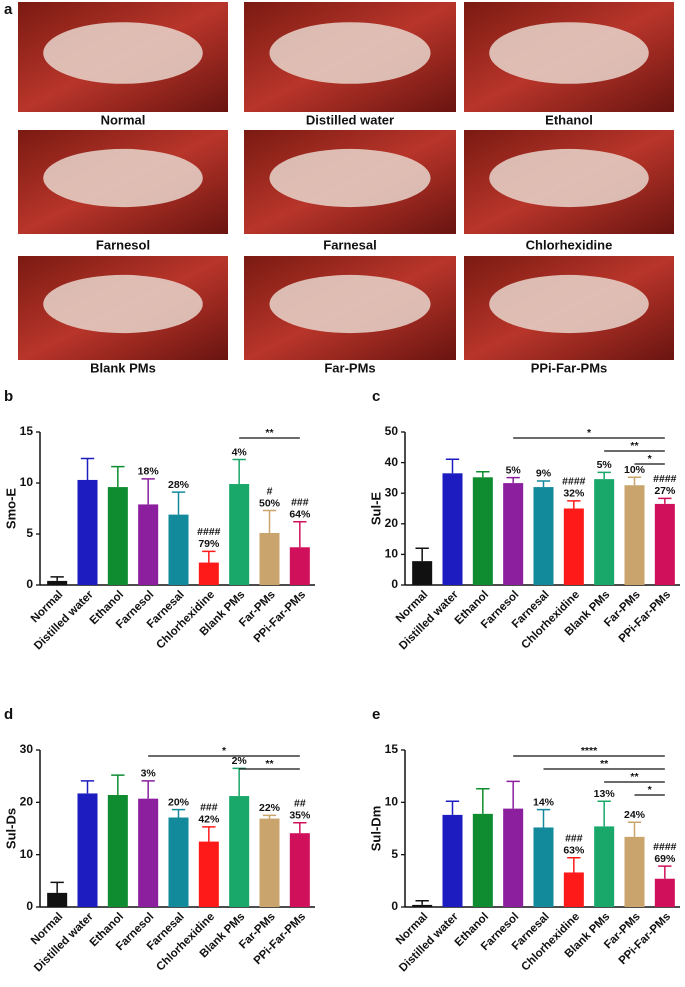 Image resolution: width=685 pixels, height=987 pixels. I want to click on panel-label: e, so click(376, 714).